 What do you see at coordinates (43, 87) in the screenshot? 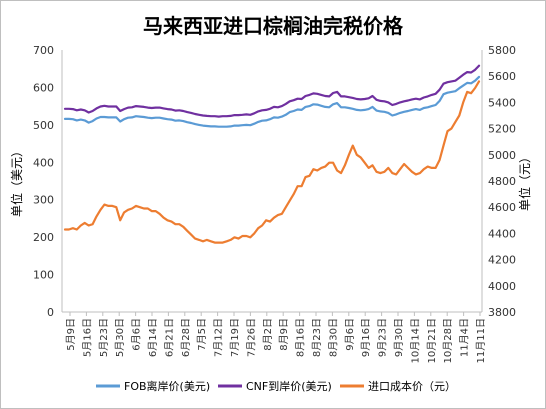
I see `left-tick-label: 600` at bounding box center [43, 87].